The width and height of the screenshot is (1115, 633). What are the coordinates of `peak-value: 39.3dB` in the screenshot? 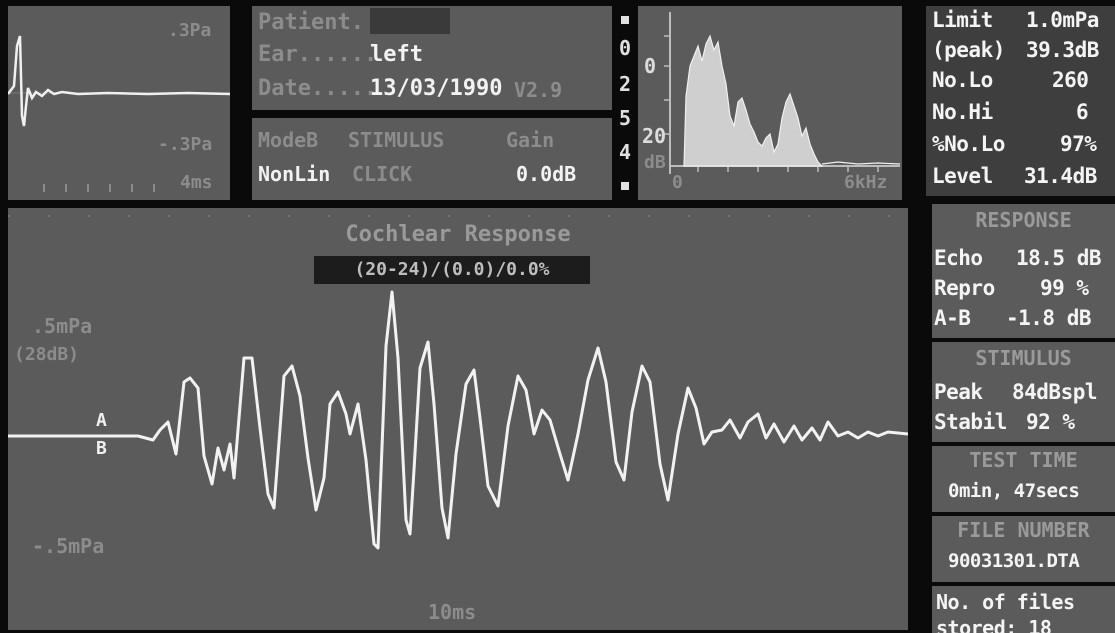 It's located at (1062, 50).